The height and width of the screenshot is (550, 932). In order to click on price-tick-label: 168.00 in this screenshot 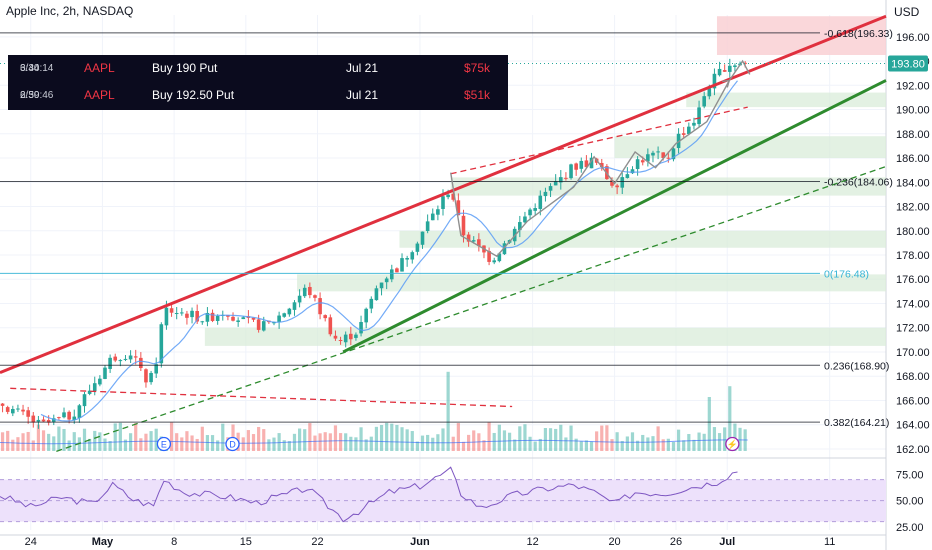, I will do `click(913, 377)`.